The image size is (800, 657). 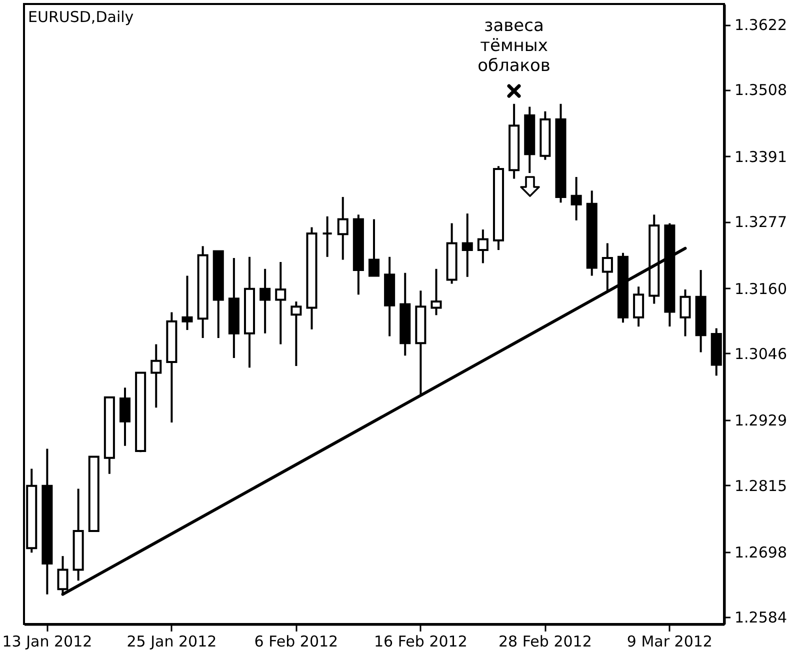 I want to click on x-tick-label: 9 Mar 2012, so click(x=669, y=641).